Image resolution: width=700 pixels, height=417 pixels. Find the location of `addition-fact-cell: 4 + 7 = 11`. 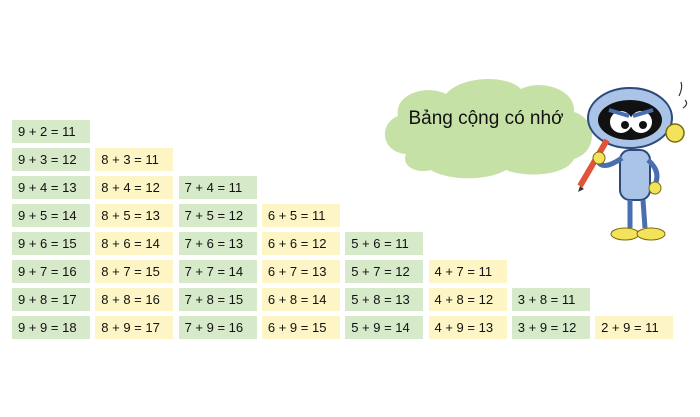

addition-fact-cell: 4 + 7 = 11 is located at coordinates (467, 271).